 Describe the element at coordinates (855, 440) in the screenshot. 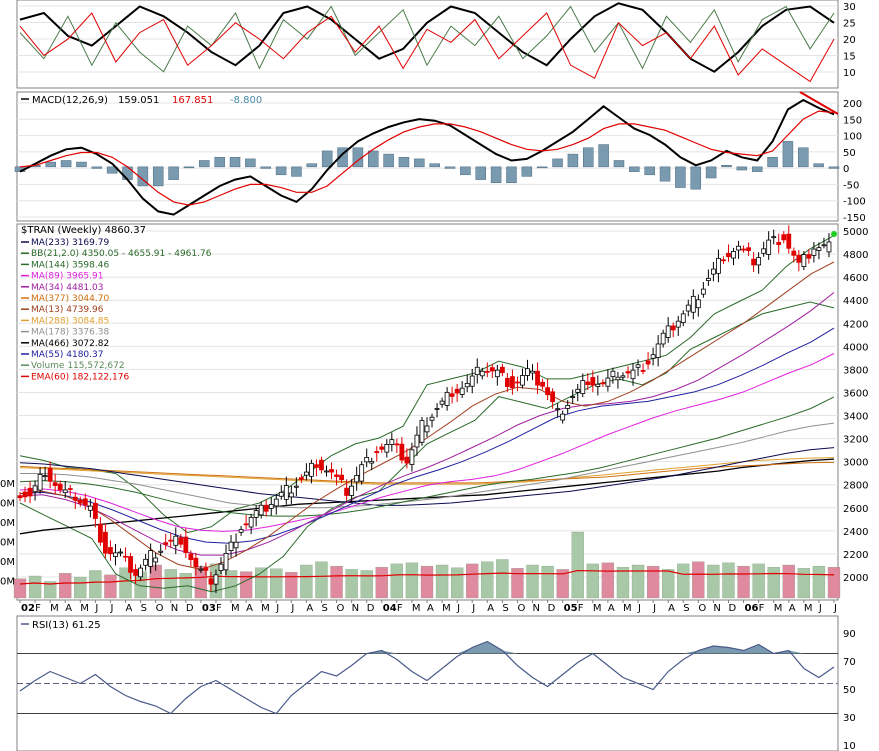

I see `price-y-tick-label: 3200` at that location.